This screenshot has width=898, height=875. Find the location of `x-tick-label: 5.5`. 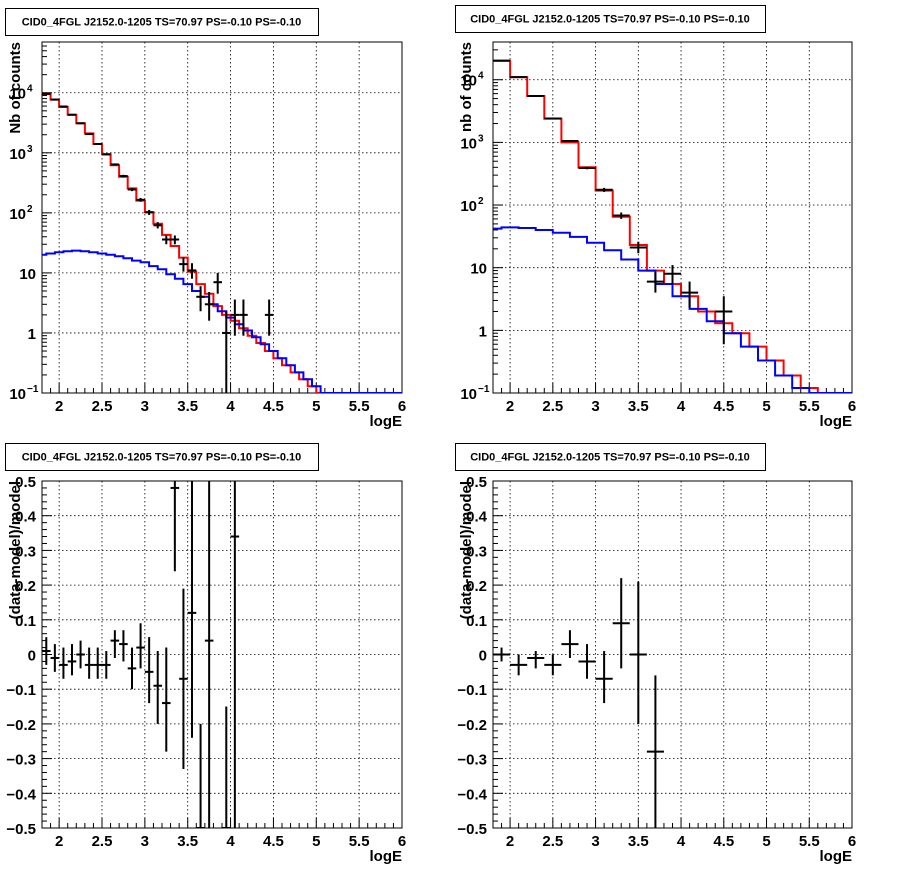

x-tick-label: 5.5 is located at coordinates (359, 406).